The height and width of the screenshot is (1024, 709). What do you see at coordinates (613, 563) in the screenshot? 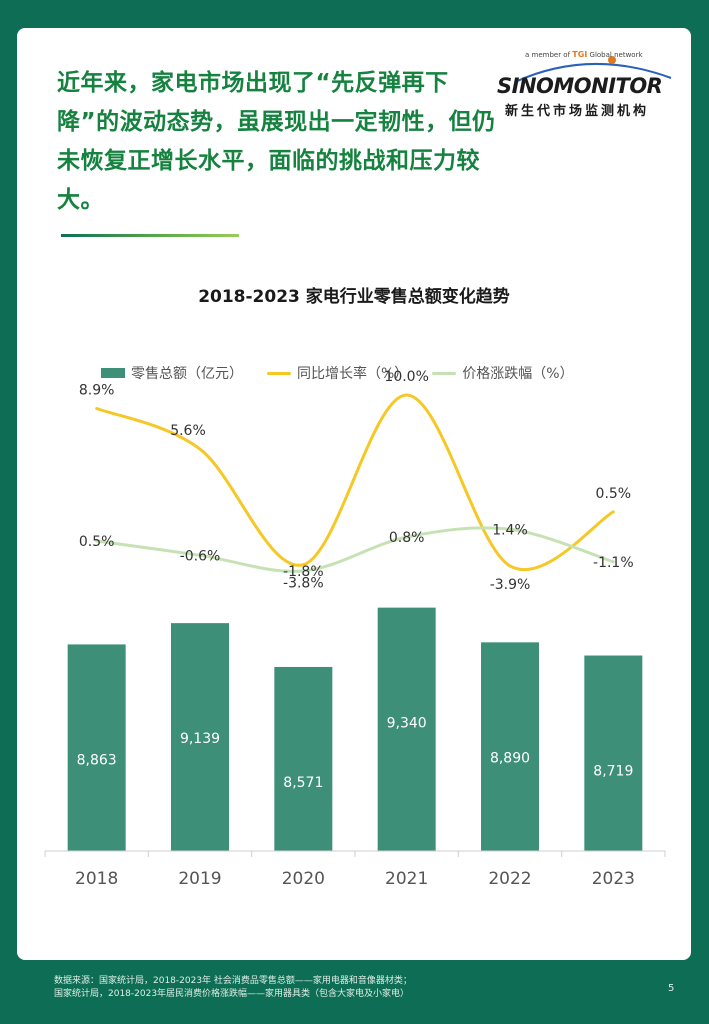
I see `price-label-2023: -1.1%` at bounding box center [613, 563].